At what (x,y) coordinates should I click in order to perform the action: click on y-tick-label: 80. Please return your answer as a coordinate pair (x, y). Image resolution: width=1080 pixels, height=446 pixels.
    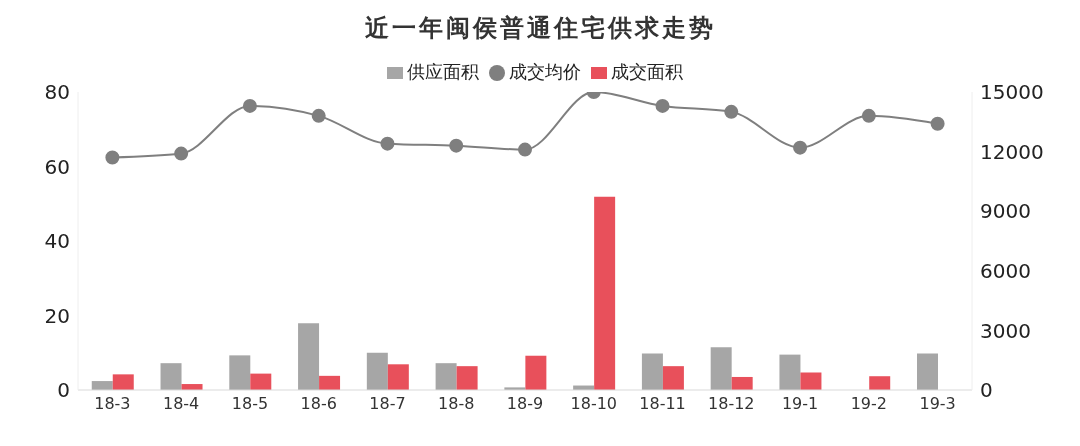
    Looking at the image, I should click on (57, 92).